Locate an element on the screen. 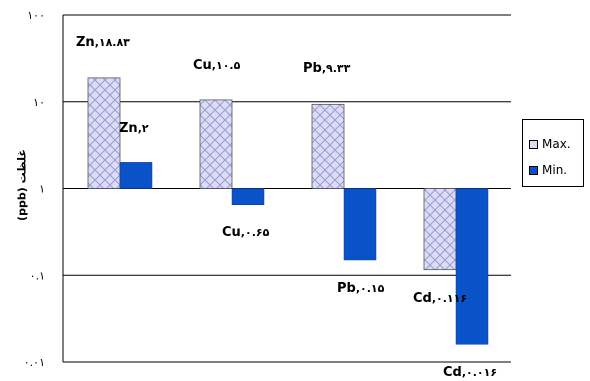 The width and height of the screenshot is (590, 381). legend-item-min: Min. is located at coordinates (548, 170).